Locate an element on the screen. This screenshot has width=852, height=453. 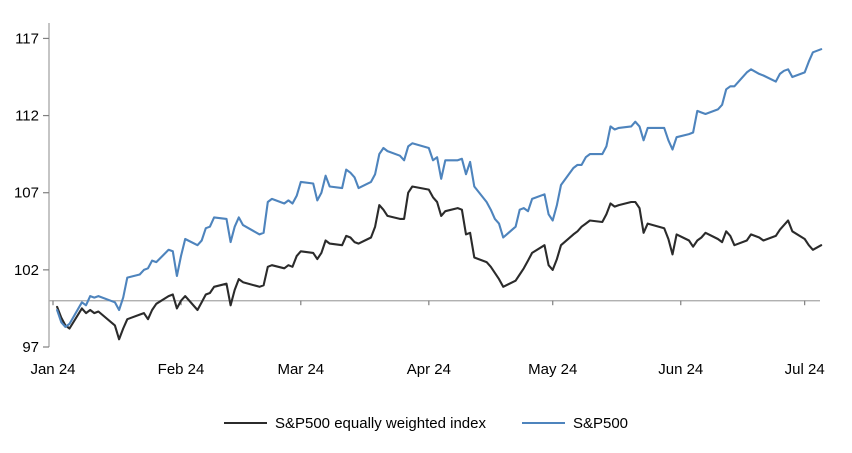
legend-item-equal-weight: S&P500 equally weighted index is located at coordinates (354, 423).